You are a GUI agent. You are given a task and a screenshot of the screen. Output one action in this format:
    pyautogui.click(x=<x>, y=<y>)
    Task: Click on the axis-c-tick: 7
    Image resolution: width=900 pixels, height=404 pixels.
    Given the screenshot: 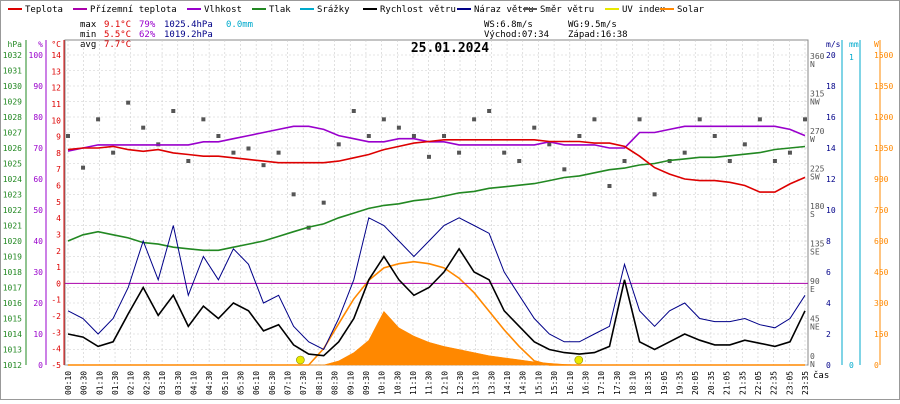 What is the action you would take?
    pyautogui.click(x=58, y=169)
    